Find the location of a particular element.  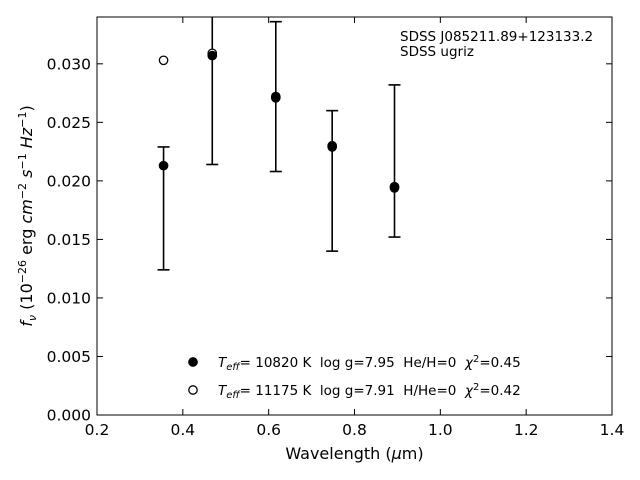

x-tick-label: 1.4 is located at coordinates (612, 430).